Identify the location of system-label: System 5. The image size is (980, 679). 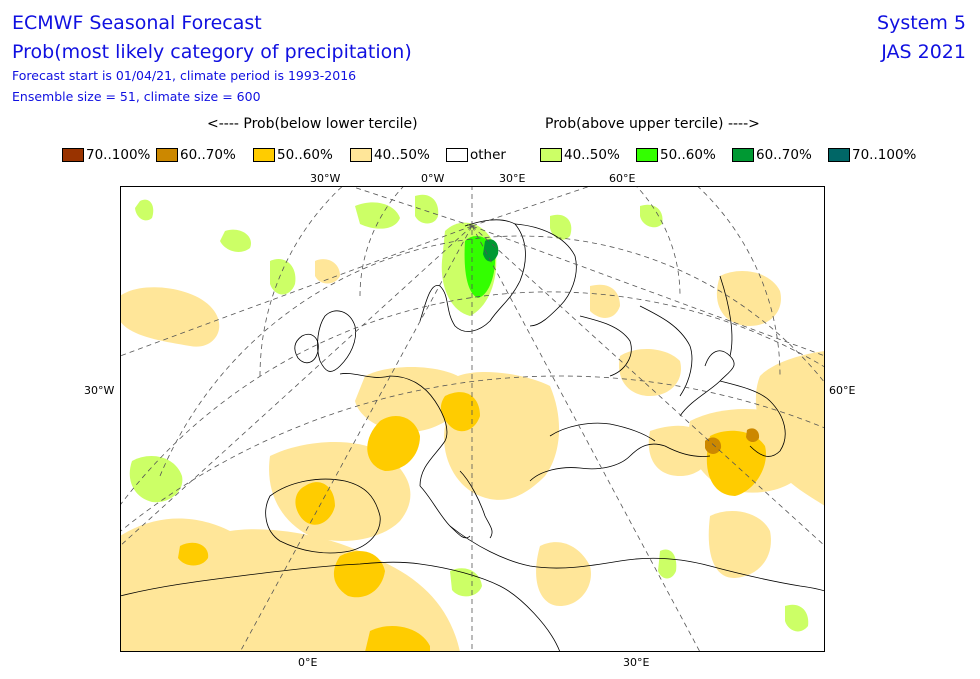
(921, 23).